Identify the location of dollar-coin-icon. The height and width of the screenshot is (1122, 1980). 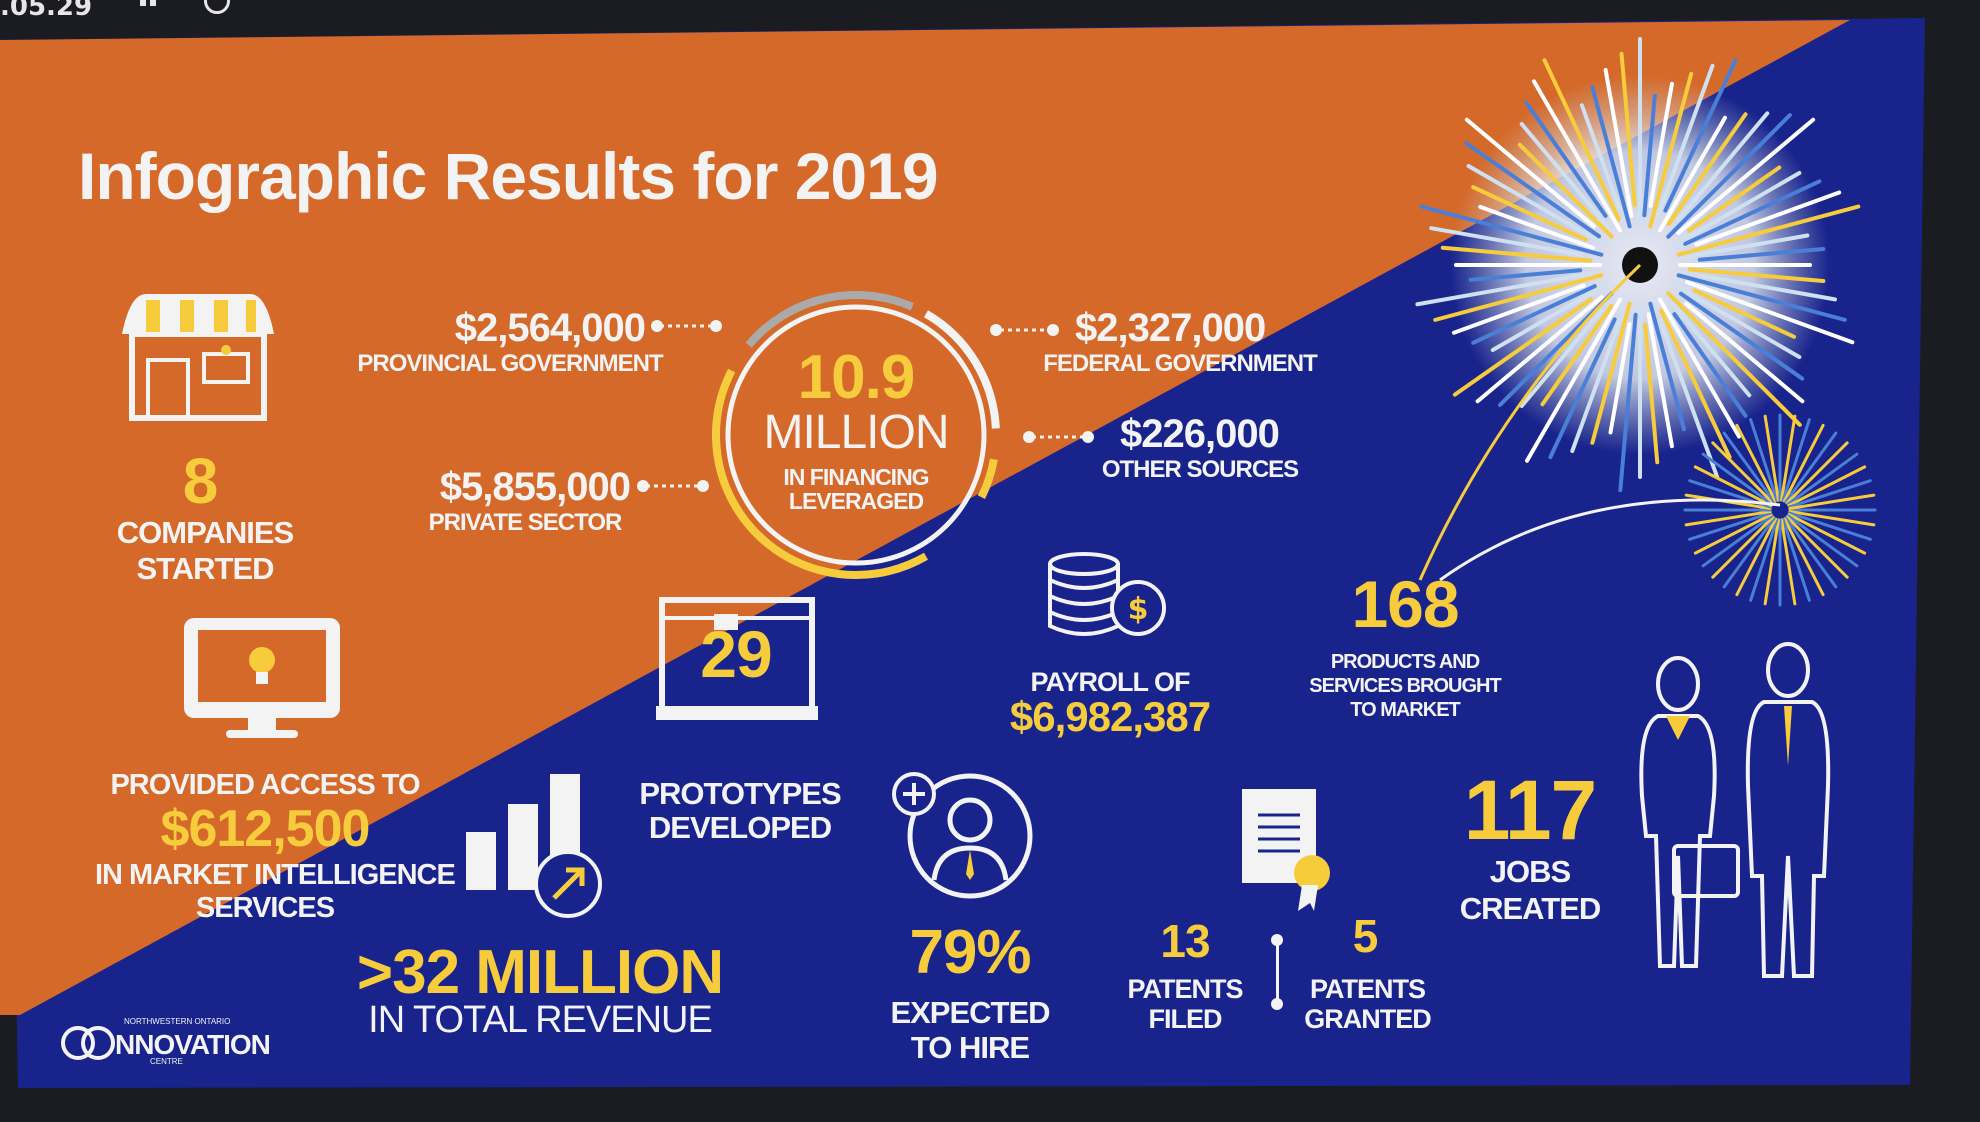
(1138, 608).